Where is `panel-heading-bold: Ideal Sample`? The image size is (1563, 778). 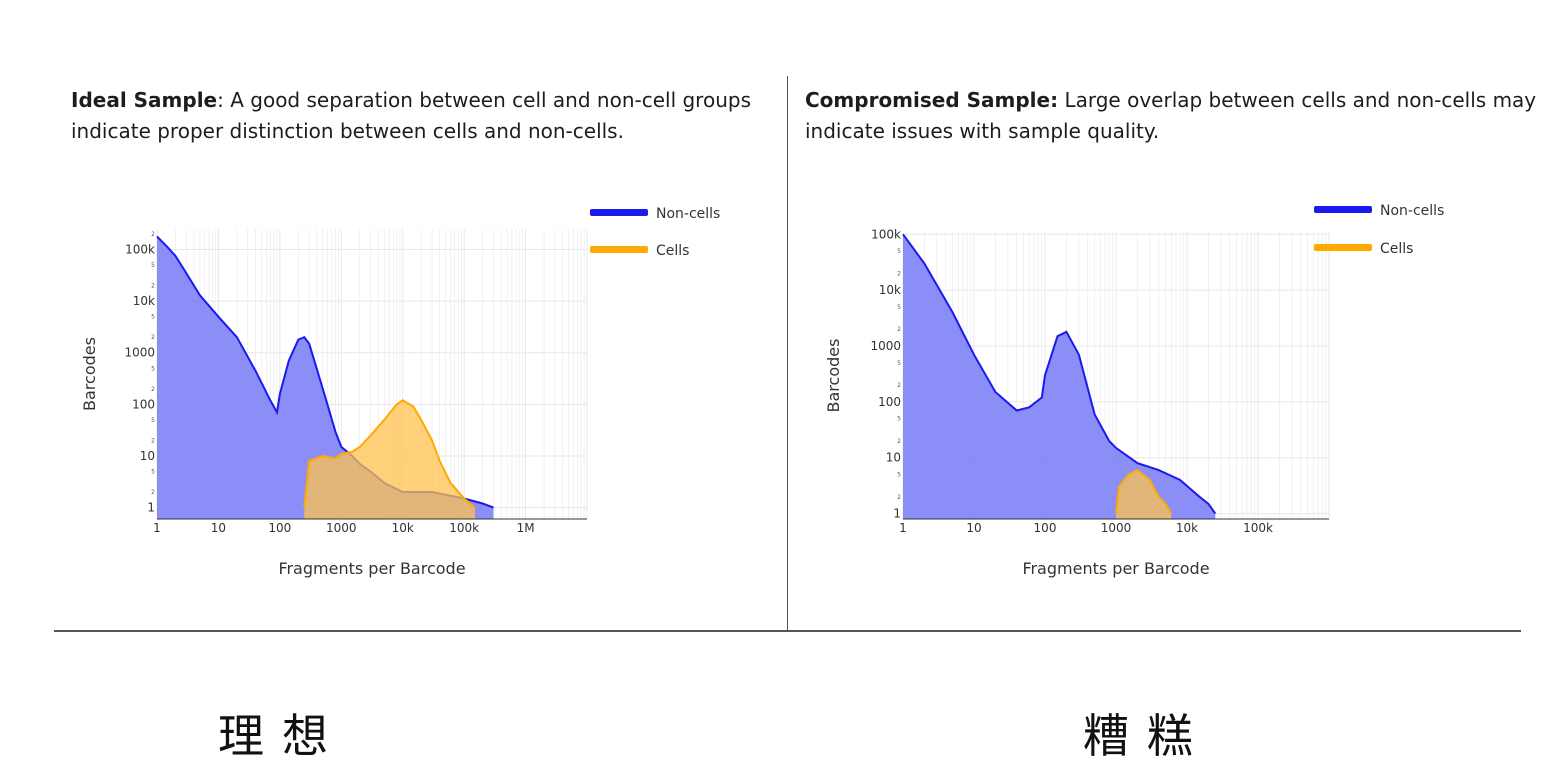
panel-heading-bold: Ideal Sample is located at coordinates (144, 100).